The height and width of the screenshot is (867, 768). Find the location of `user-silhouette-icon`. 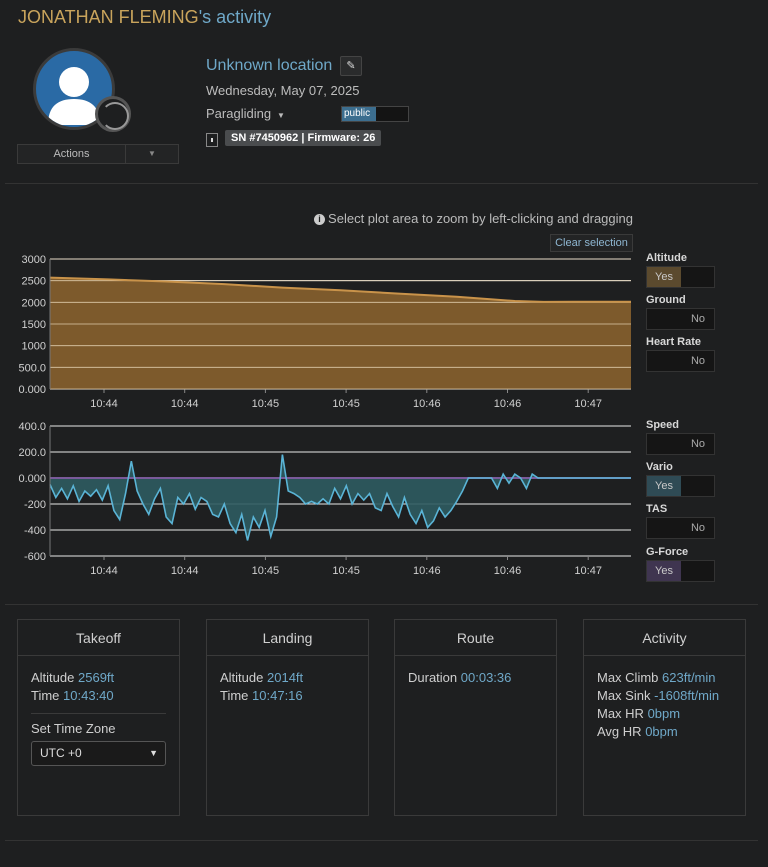

user-silhouette-icon is located at coordinates (74, 96).